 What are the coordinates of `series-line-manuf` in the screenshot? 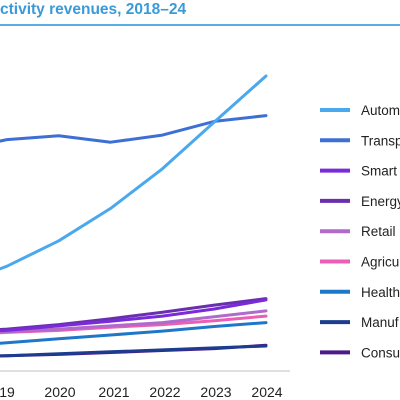 It's located at (134, 351).